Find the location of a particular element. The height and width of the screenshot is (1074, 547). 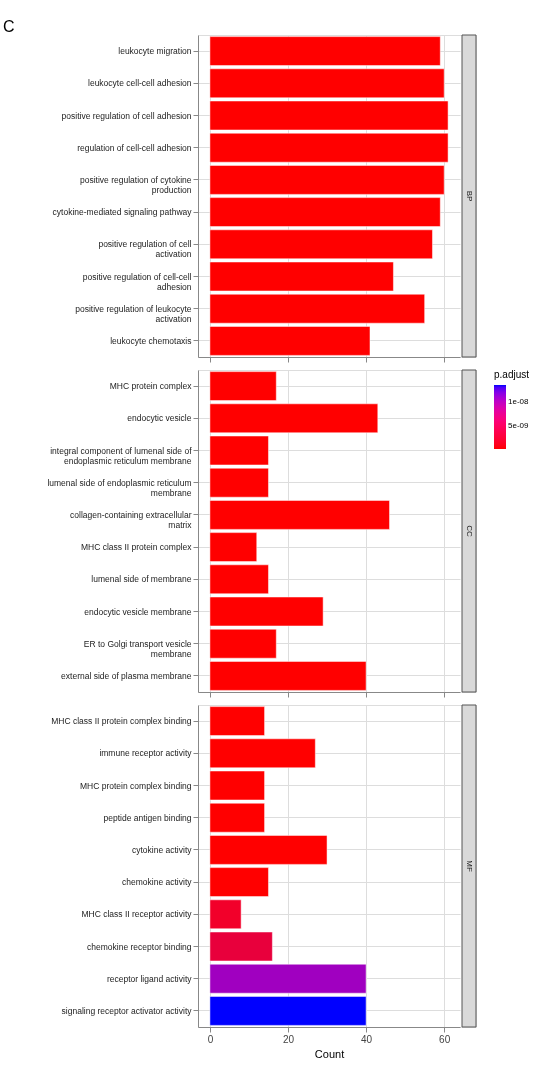

text: MF is located at coordinates (469, 866).